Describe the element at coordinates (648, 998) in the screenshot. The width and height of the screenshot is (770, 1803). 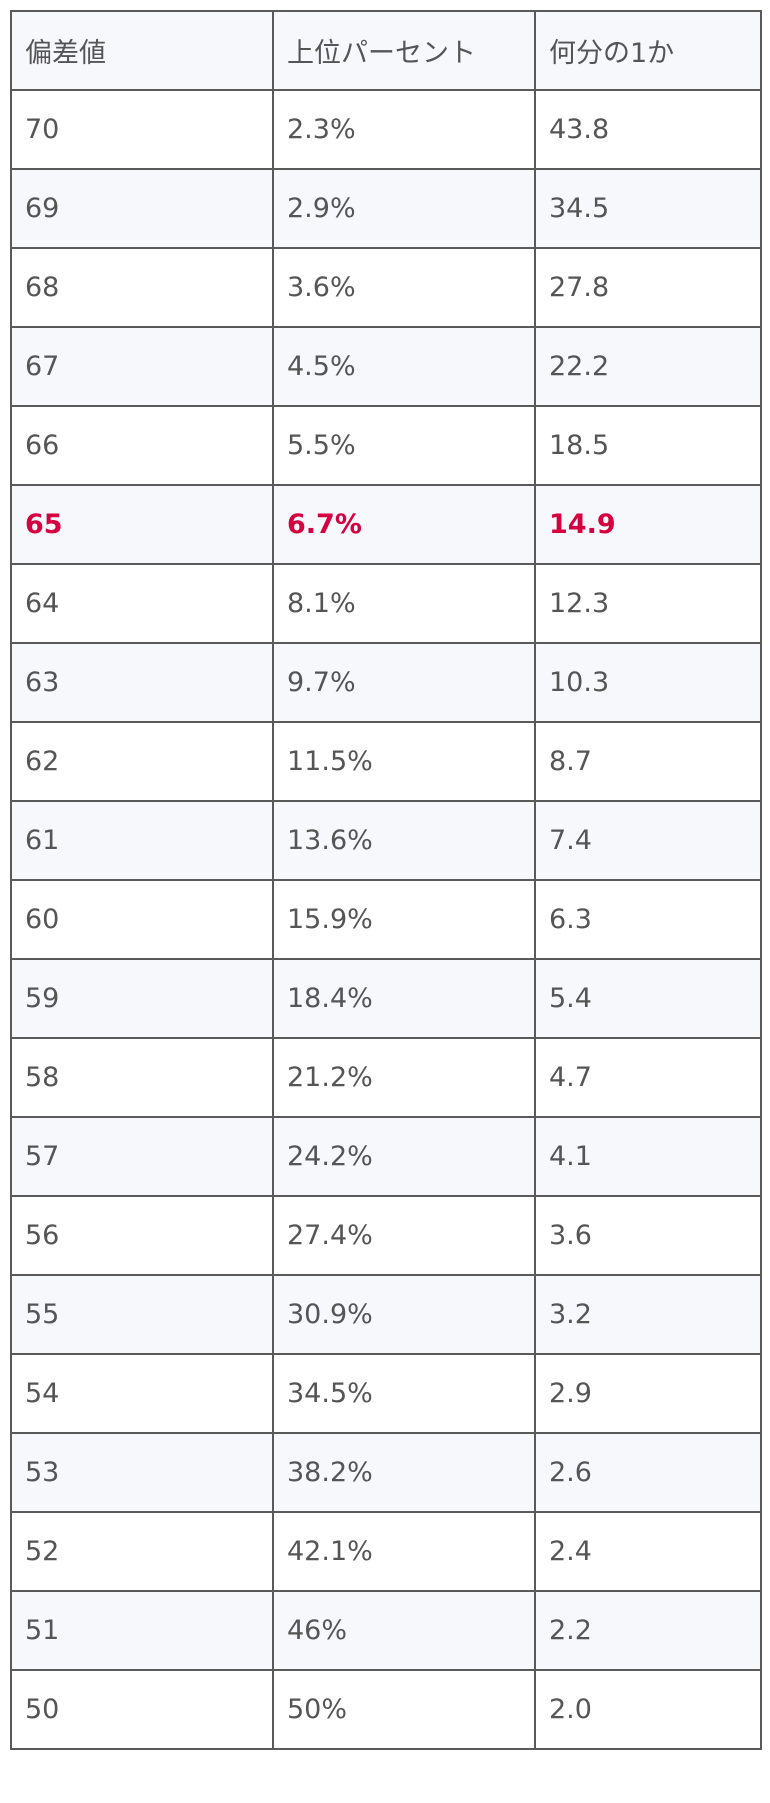
I see `cell-one-in-n: 5.4` at that location.